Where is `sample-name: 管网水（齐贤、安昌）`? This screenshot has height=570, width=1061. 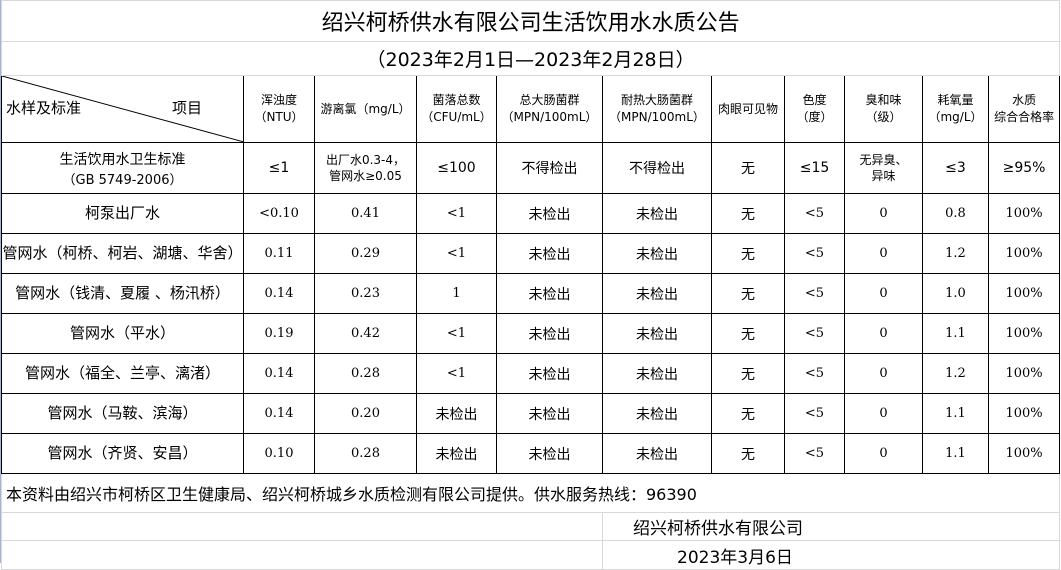
sample-name: 管网水（齐贤、安昌） is located at coordinates (122, 453).